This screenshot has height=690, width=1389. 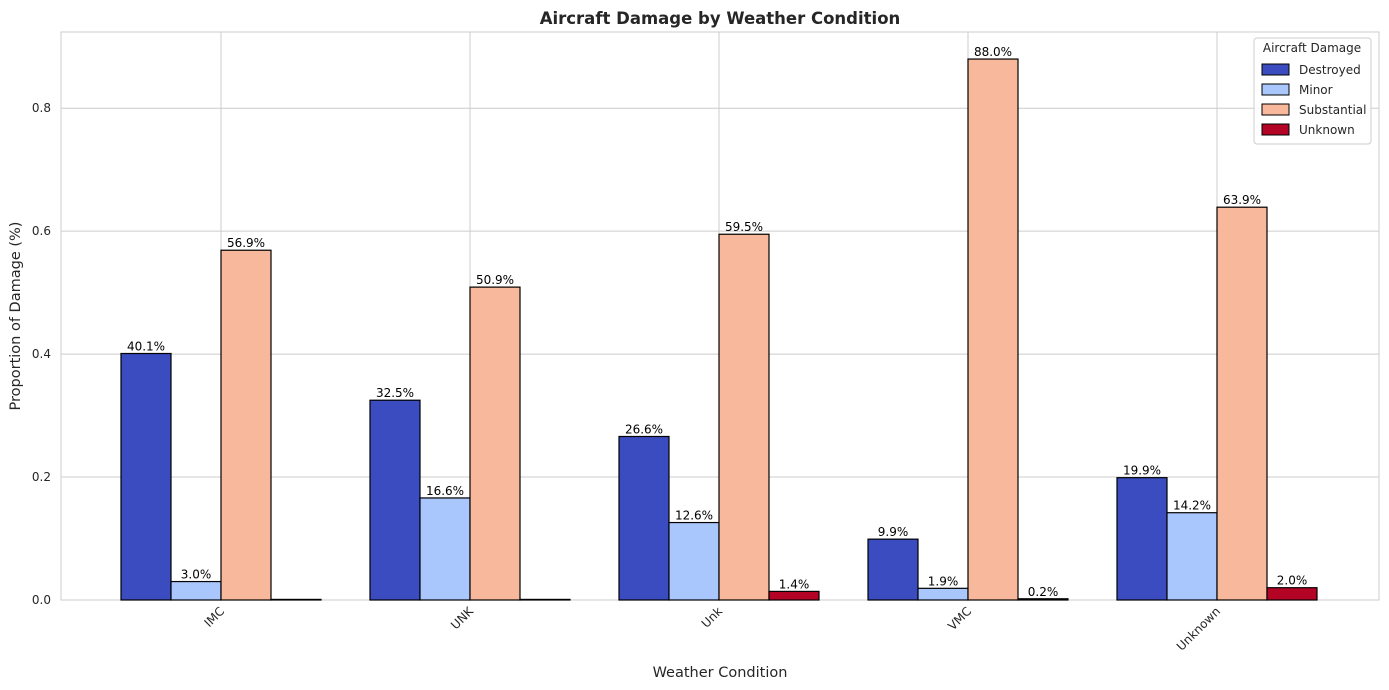 I want to click on bar-unknown-unknown, so click(x=1292, y=594).